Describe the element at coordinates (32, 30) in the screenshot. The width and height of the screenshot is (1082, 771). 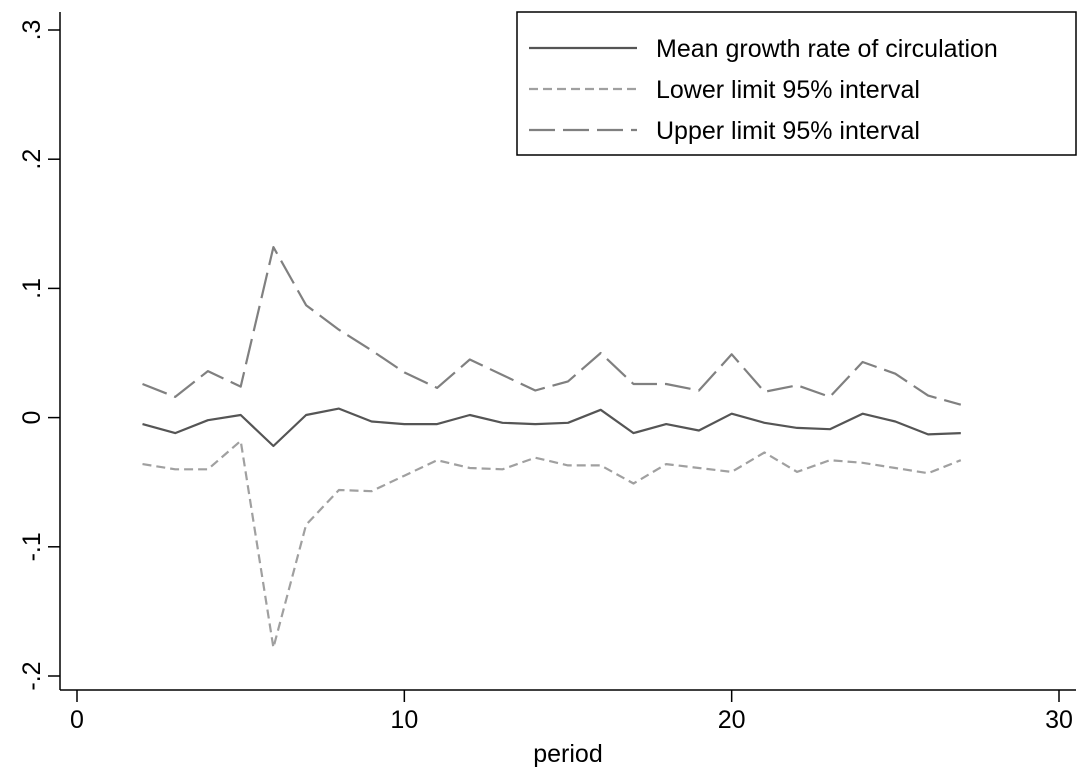
I see `y-tick-label: .3` at that location.